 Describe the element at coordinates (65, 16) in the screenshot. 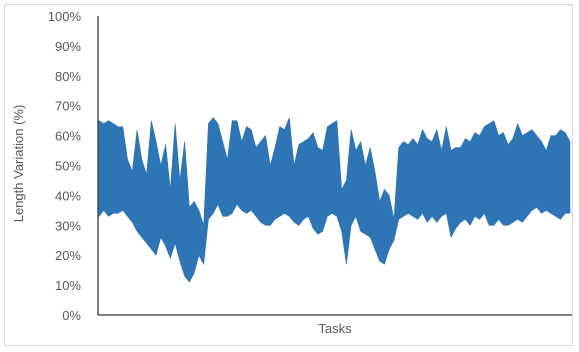

I see `y-tick-label: 100%` at that location.